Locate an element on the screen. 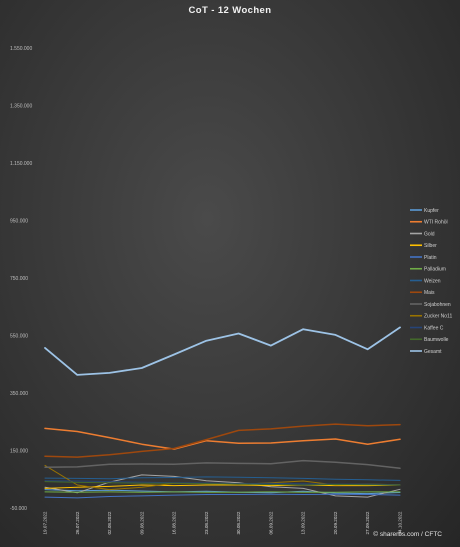 Image resolution: width=460 pixels, height=547 pixels. x-tick-label: 09.08.2022 is located at coordinates (141, 522).